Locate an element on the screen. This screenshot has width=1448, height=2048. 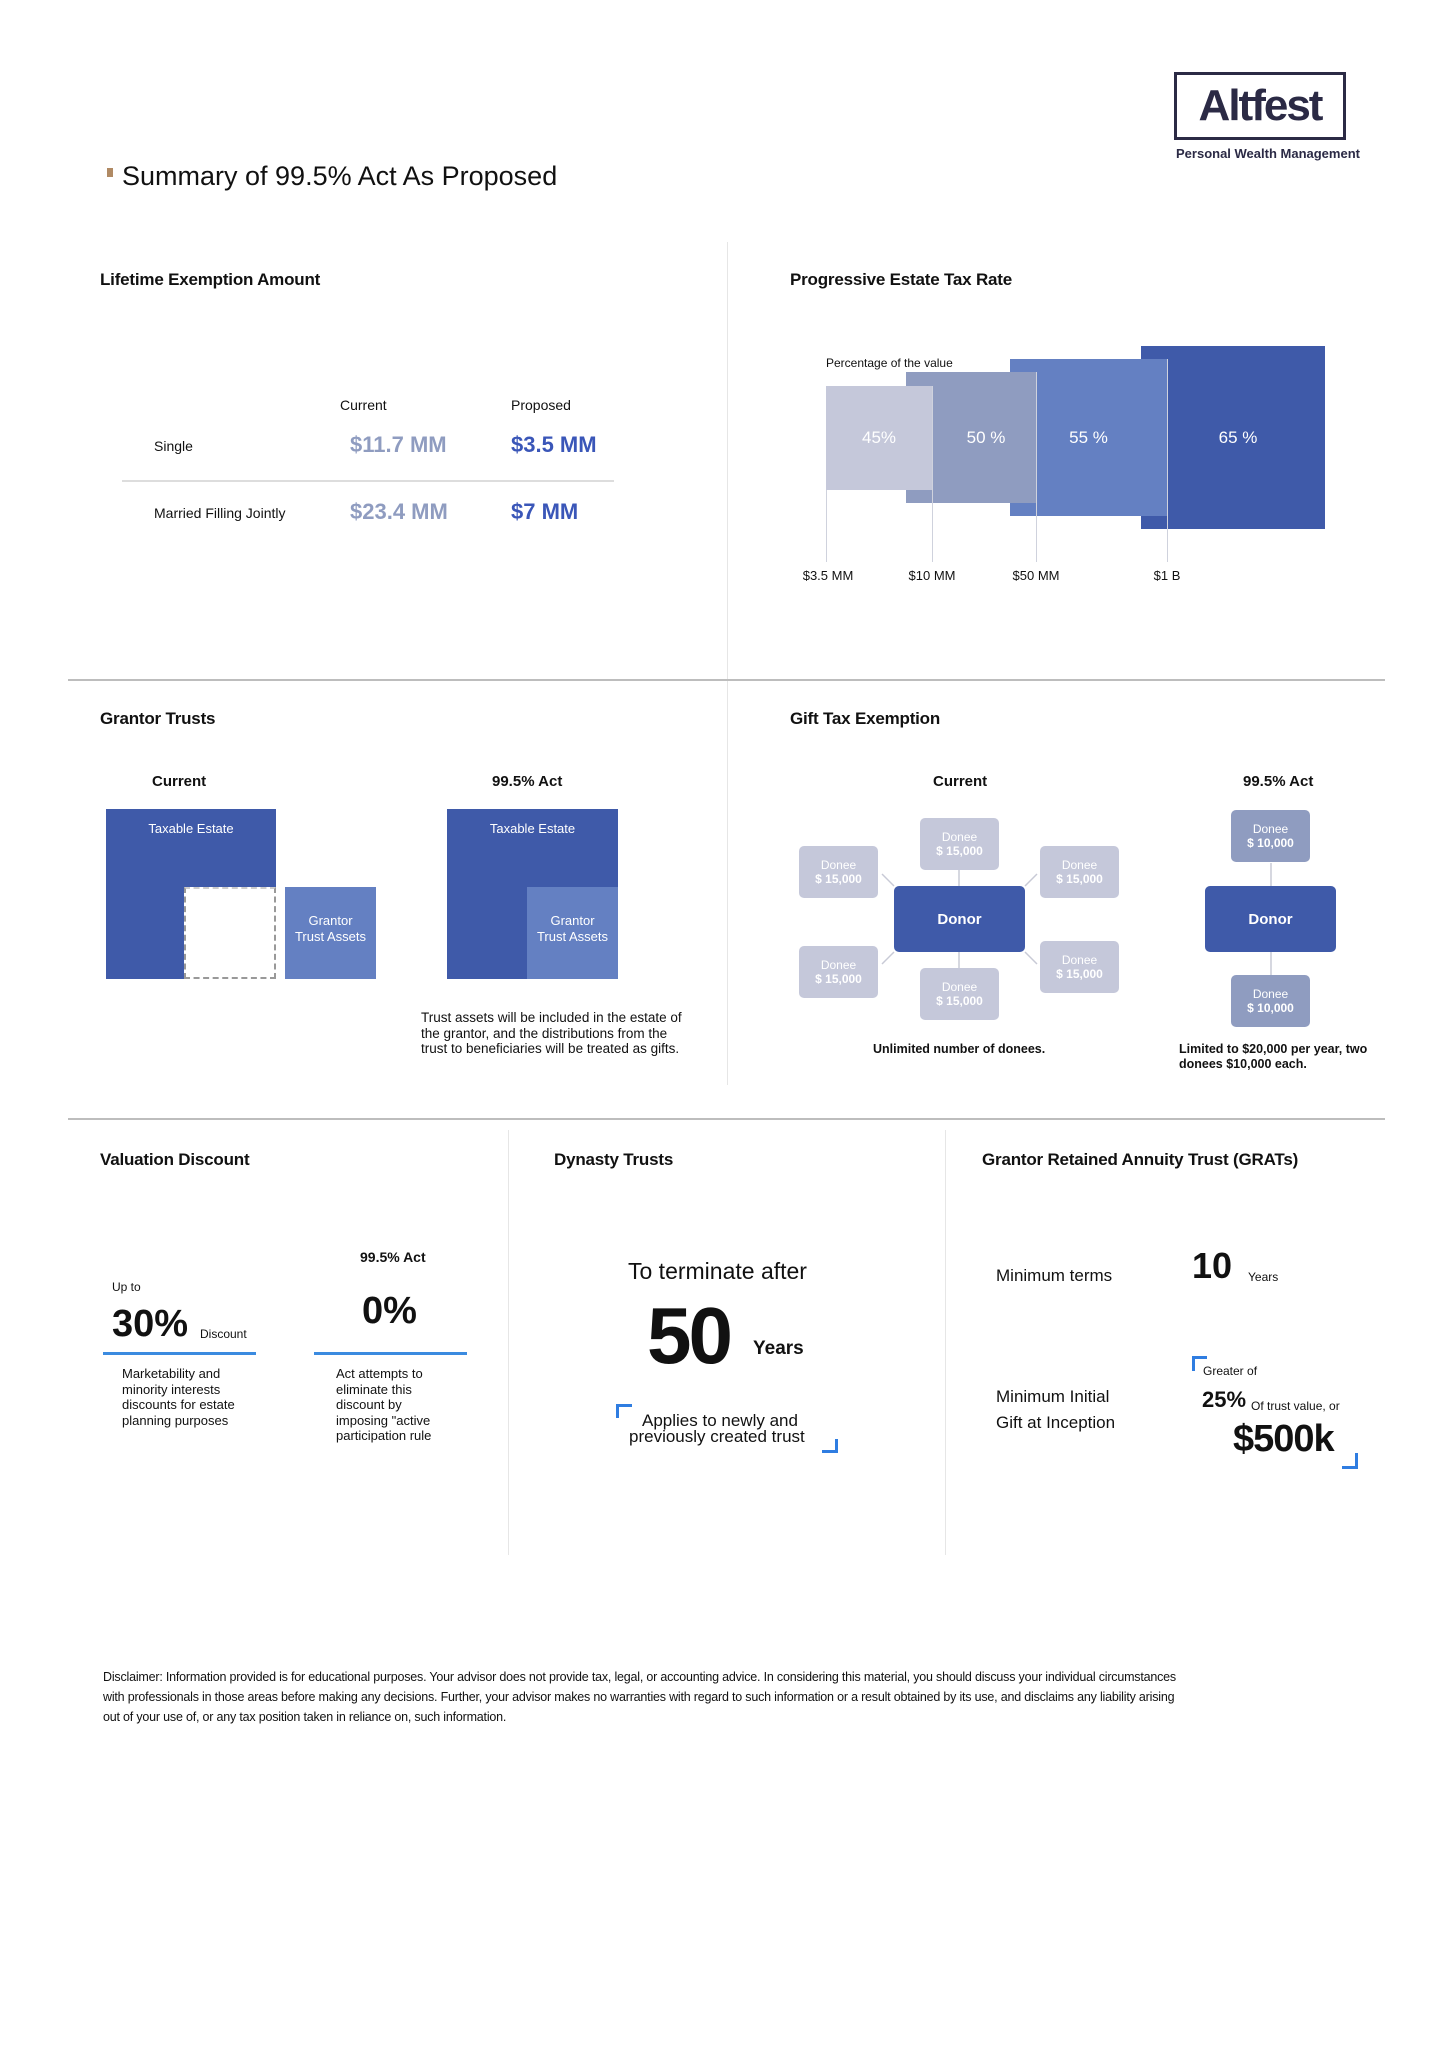
page-title: Summary of 99.5% Act As Proposed is located at coordinates (340, 176).